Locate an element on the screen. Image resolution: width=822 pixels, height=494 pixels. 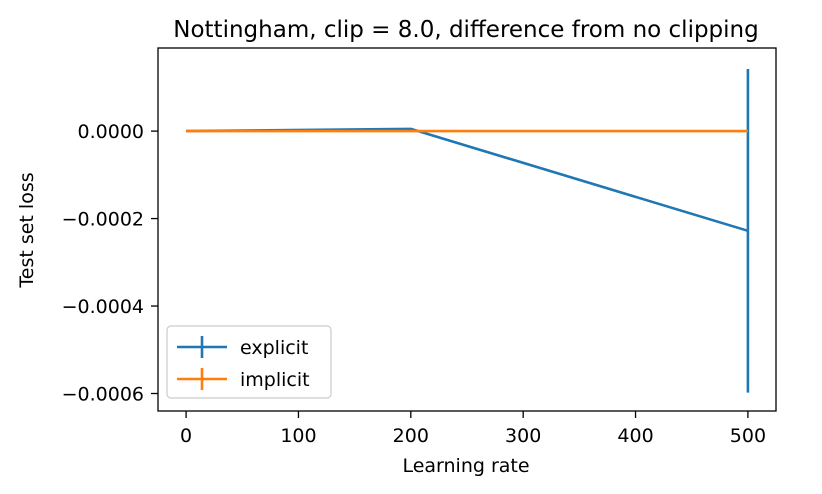
x-tick-label: 200 is located at coordinates (411, 436).